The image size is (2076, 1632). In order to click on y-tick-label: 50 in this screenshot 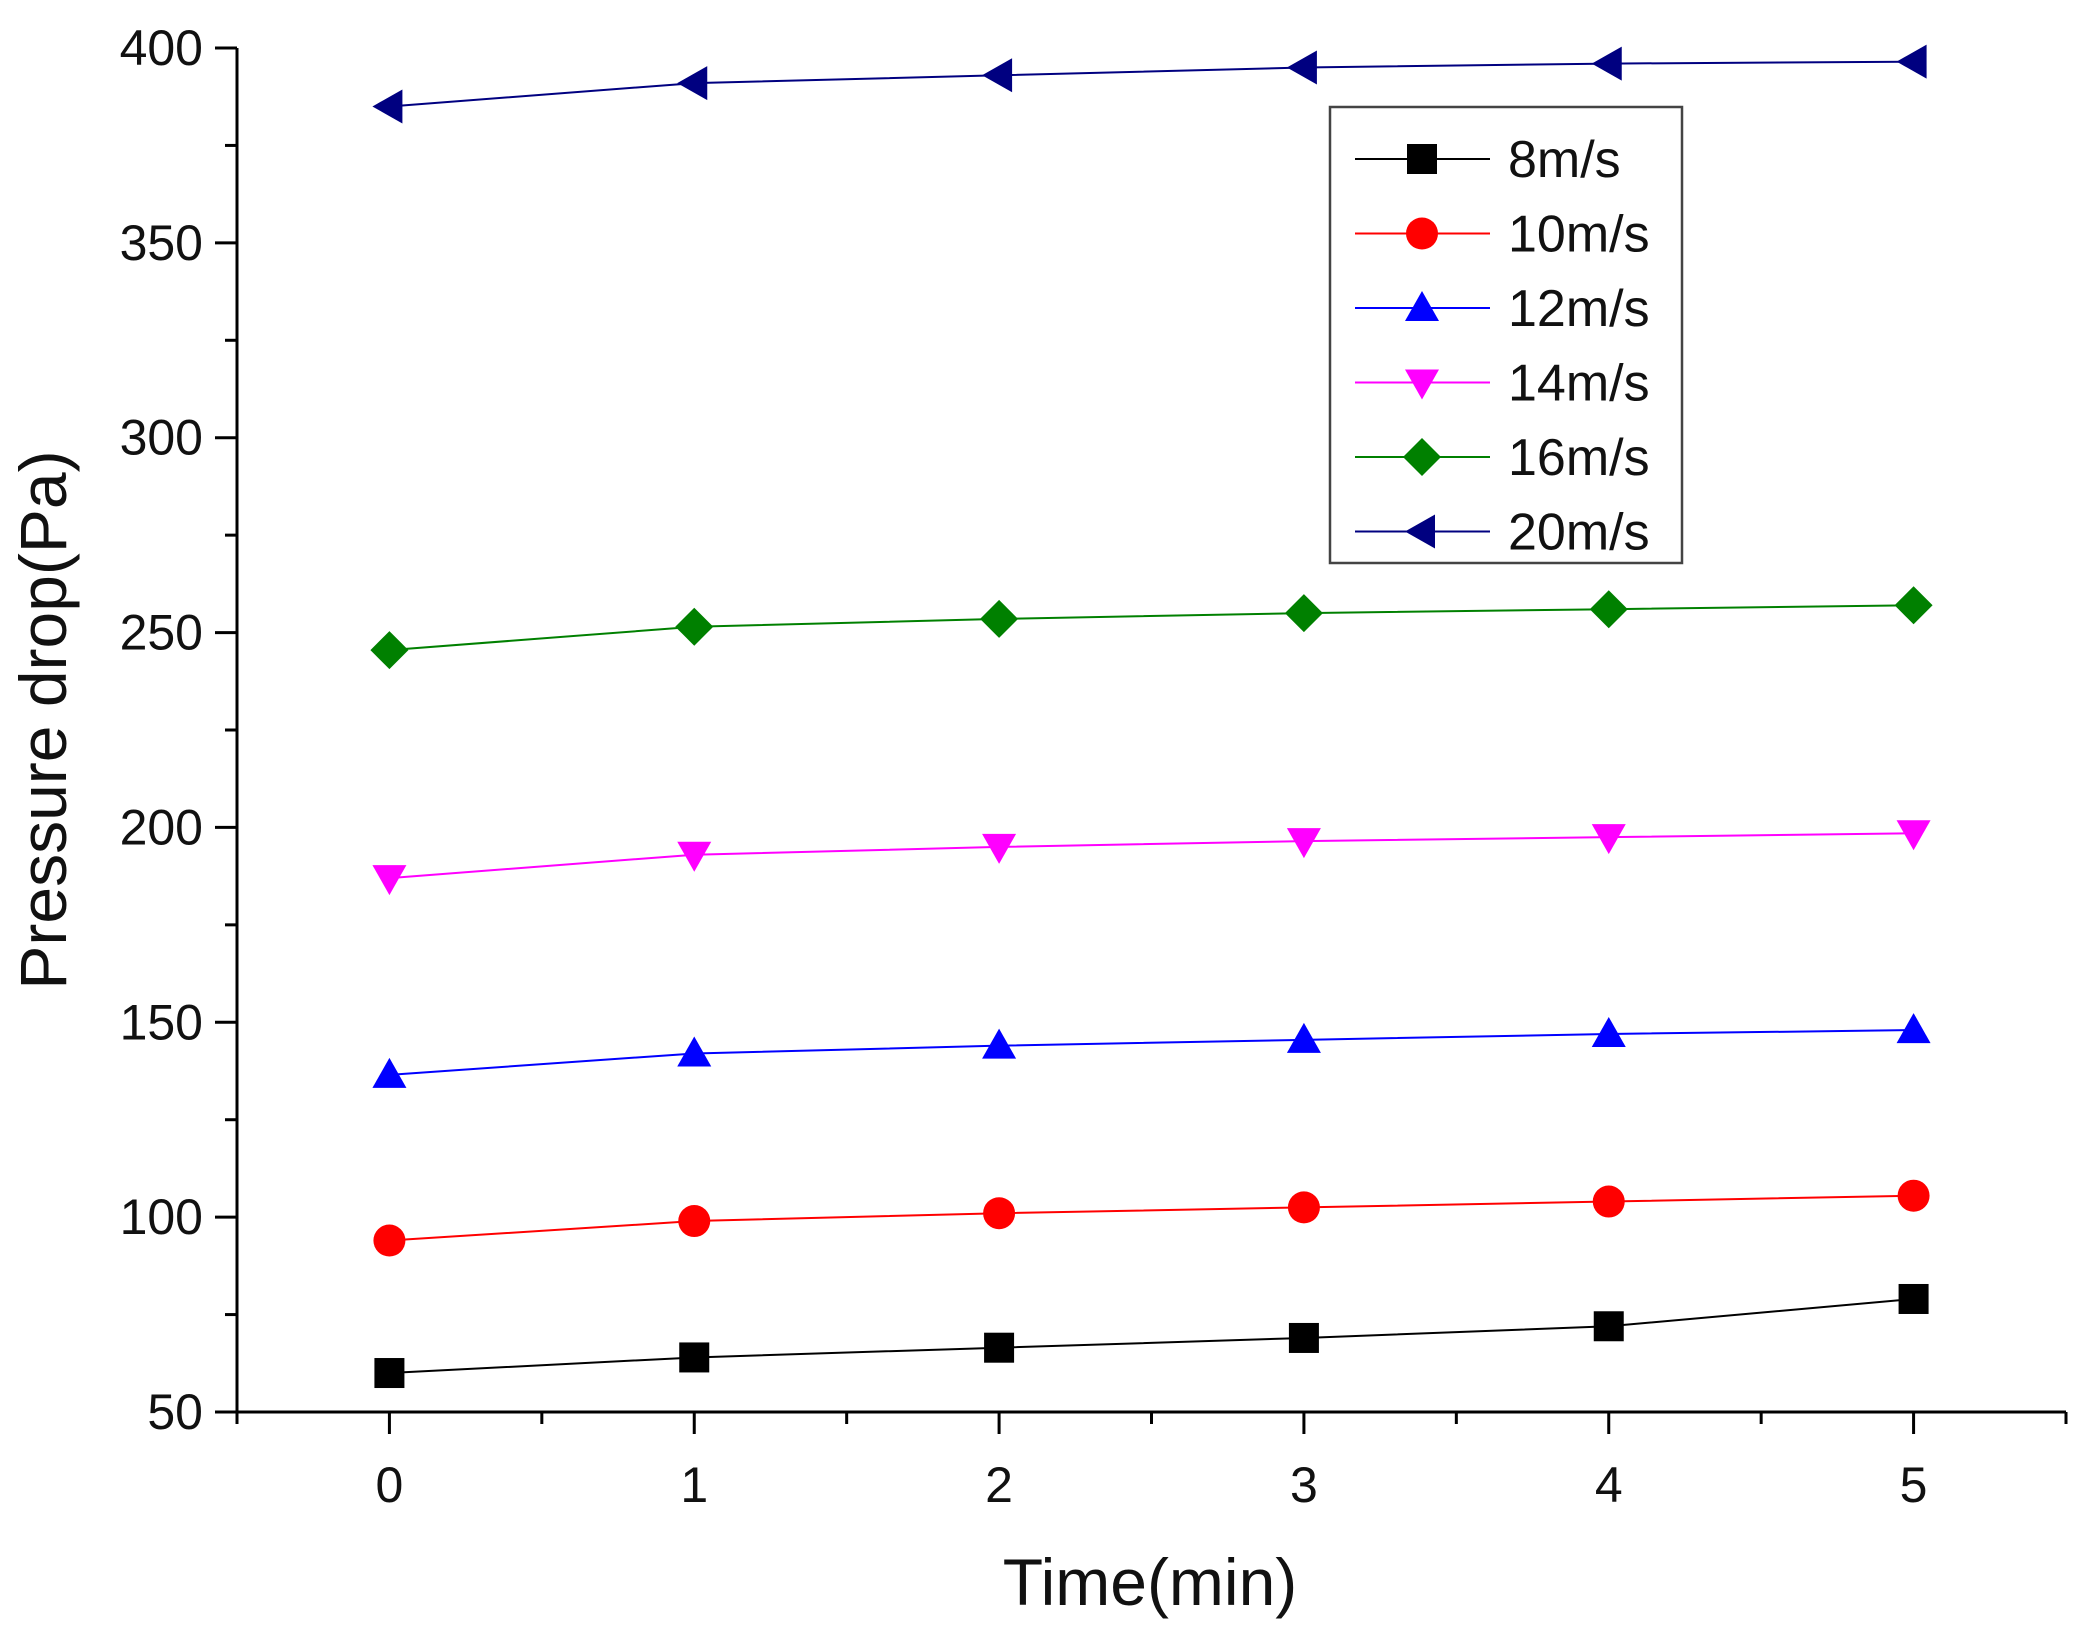, I will do `click(175, 1412)`.